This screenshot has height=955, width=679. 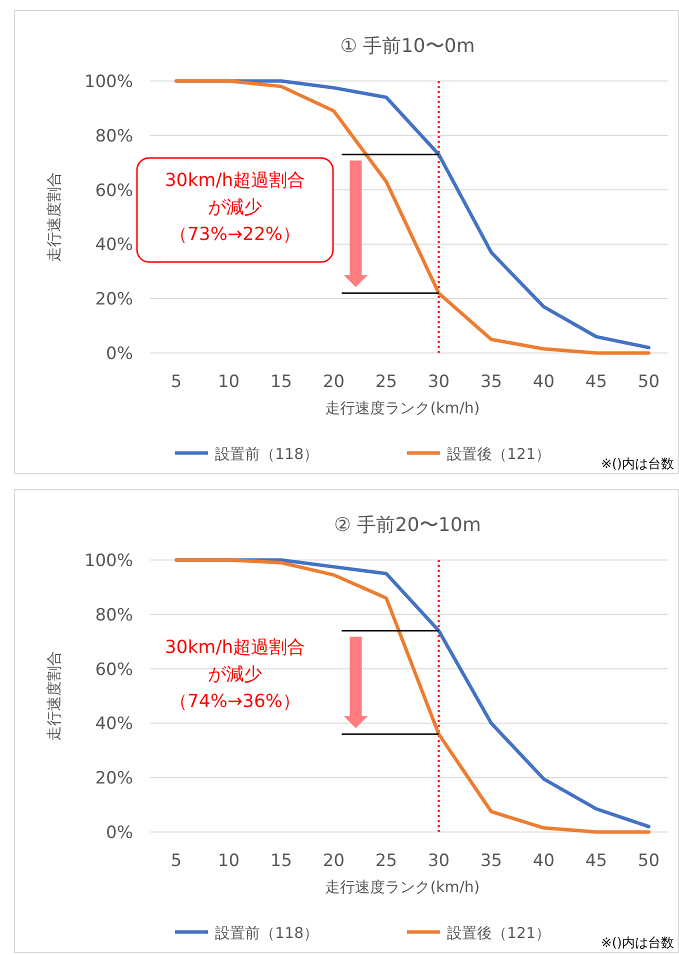 I want to click on chart-title: ② 手前20〜10m, so click(x=407, y=525).